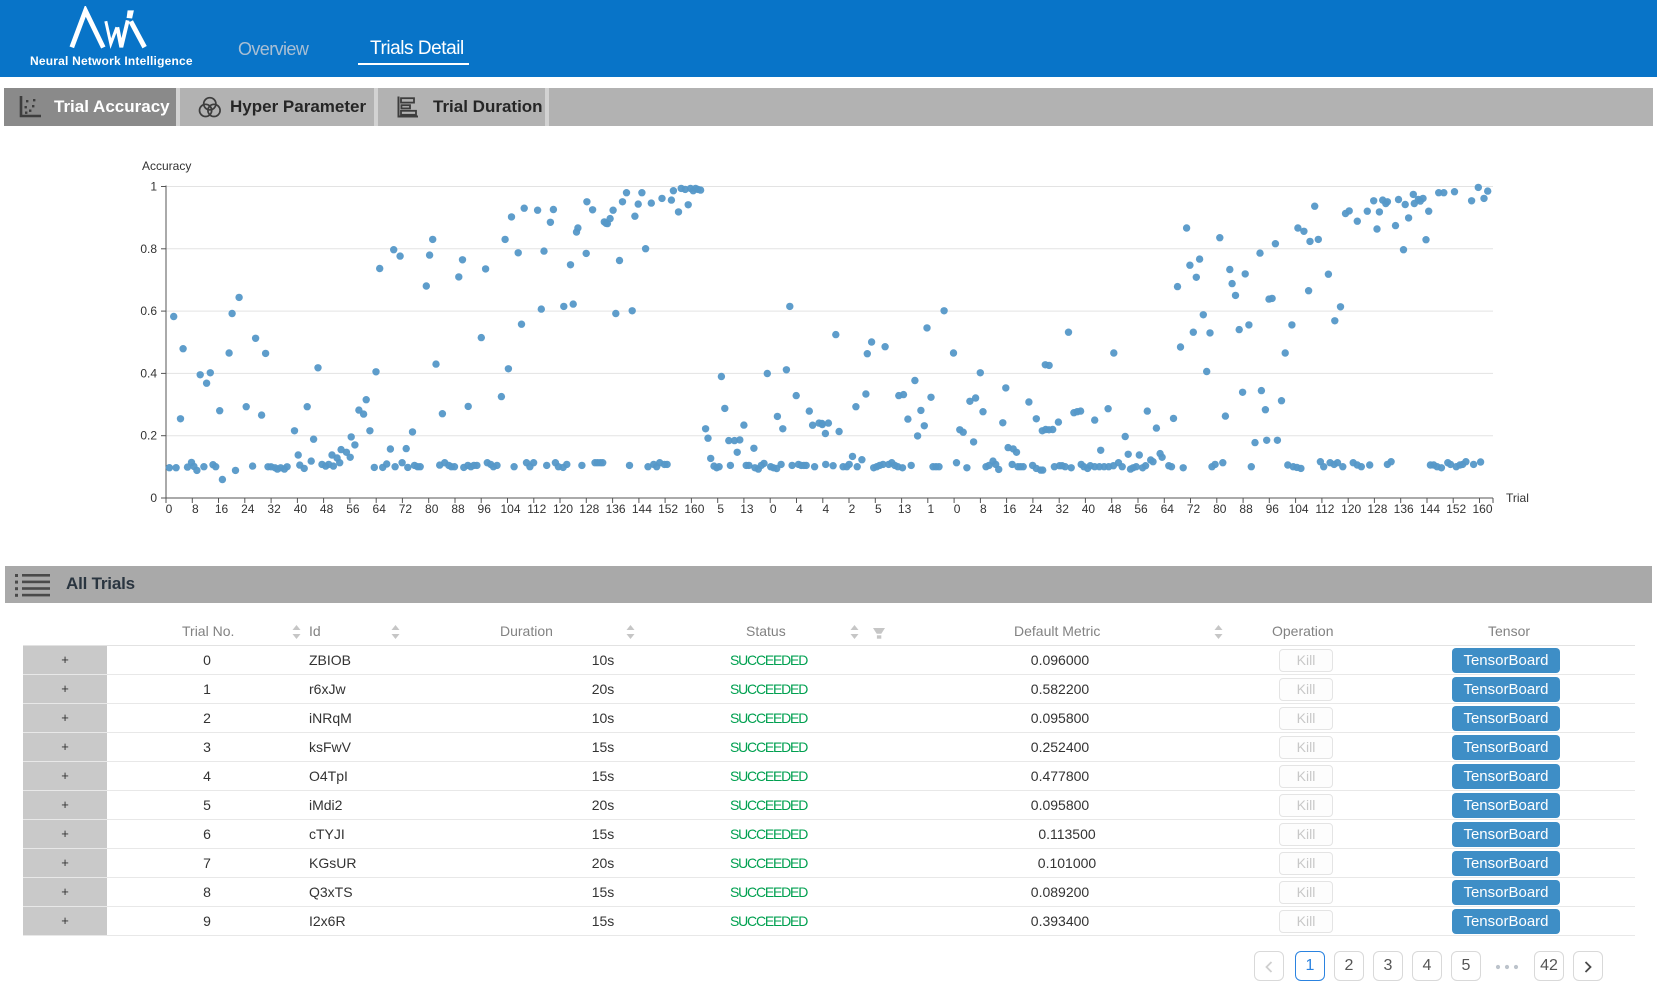 The height and width of the screenshot is (991, 1657). What do you see at coordinates (148, 436) in the screenshot?
I see `svg-text: 0.2` at bounding box center [148, 436].